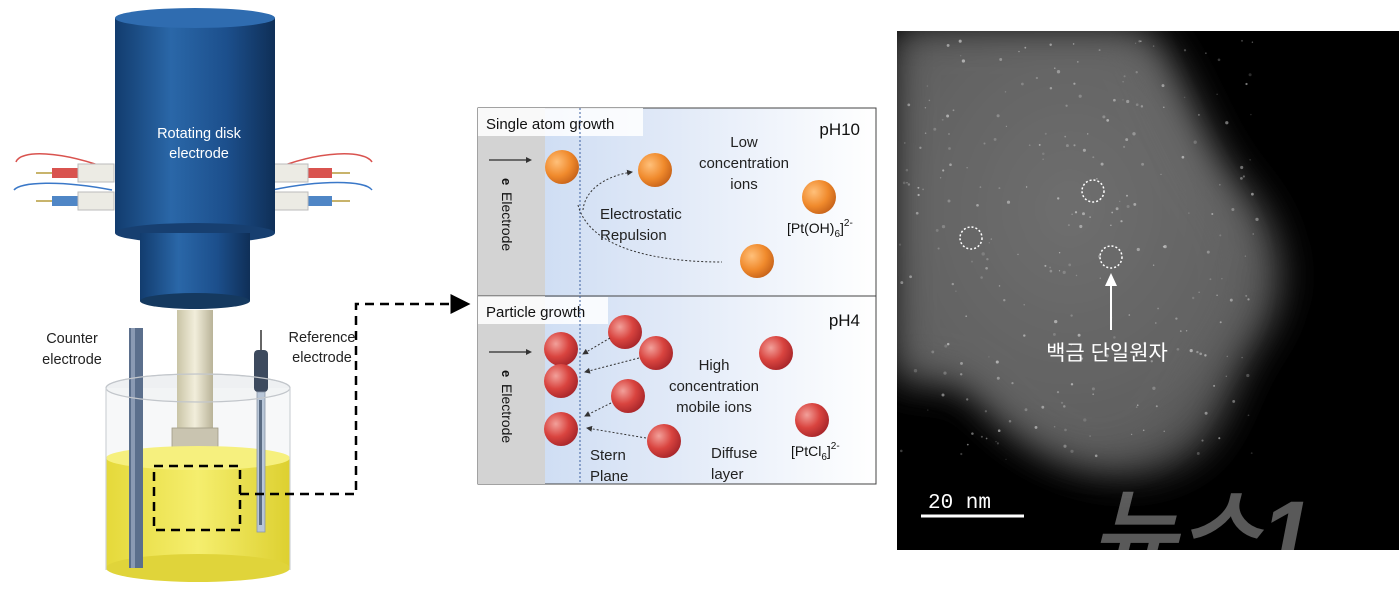  I want to click on panel-bottom-ph: pH4, so click(844, 320).